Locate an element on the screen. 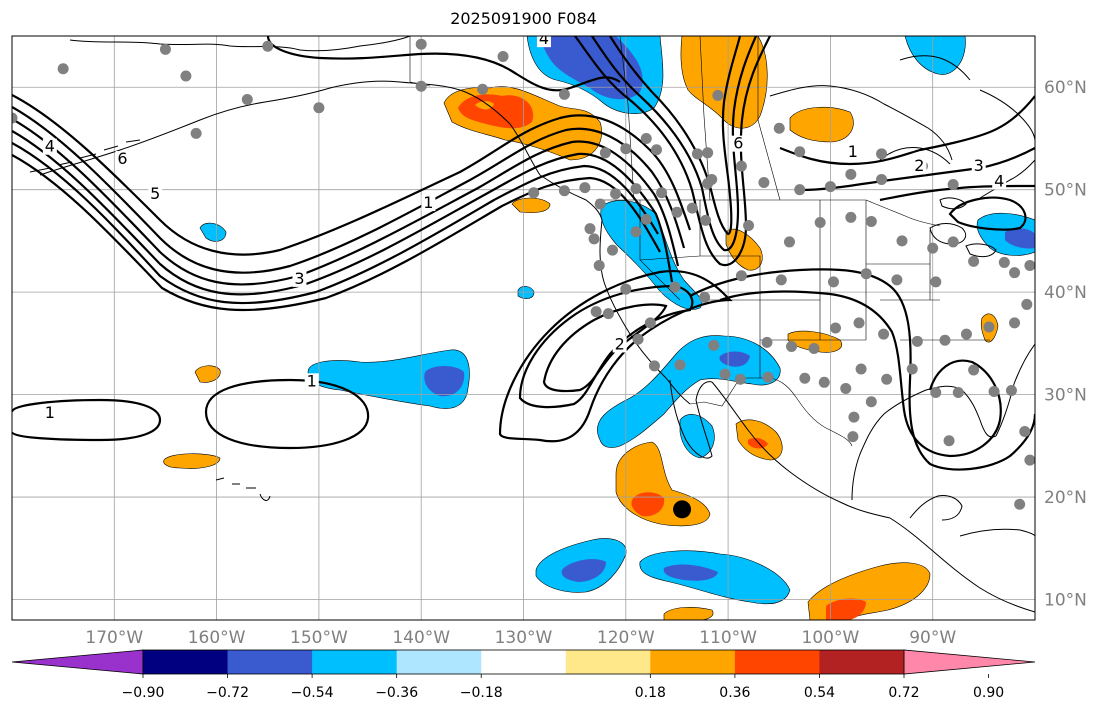 The width and height of the screenshot is (1105, 712). coastline-hudson-bay is located at coordinates (861, 123).